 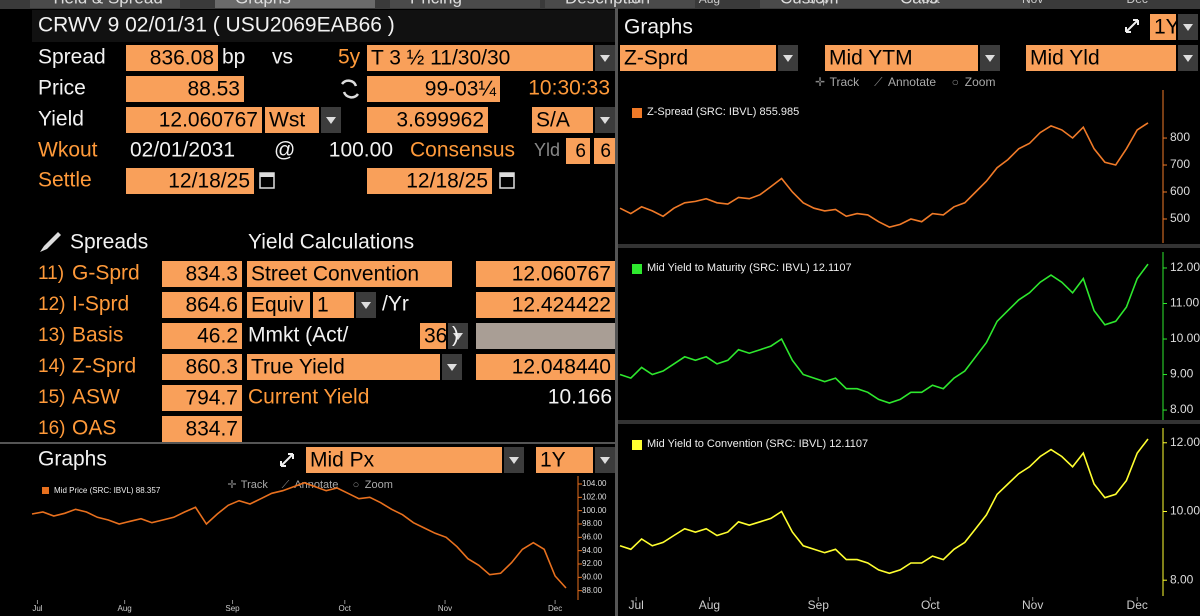 What do you see at coordinates (607, 3) in the screenshot?
I see `tab-label: Description` at bounding box center [607, 3].